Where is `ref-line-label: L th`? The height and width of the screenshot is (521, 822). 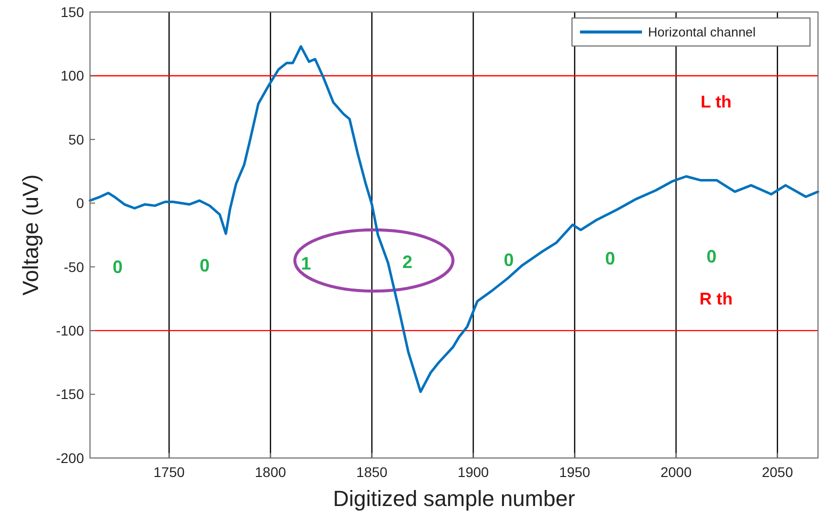
ref-line-label: L th is located at coordinates (716, 102).